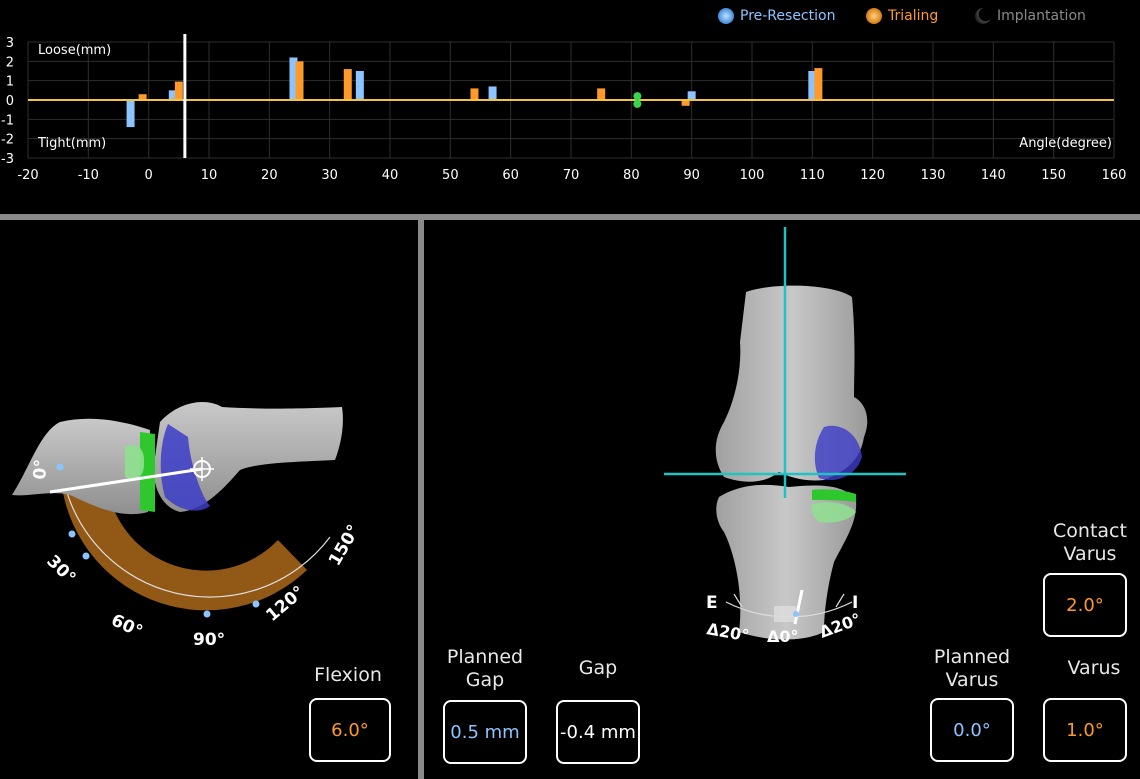 The width and height of the screenshot is (1140, 779). I want to click on moon-icon, so click(983, 16).